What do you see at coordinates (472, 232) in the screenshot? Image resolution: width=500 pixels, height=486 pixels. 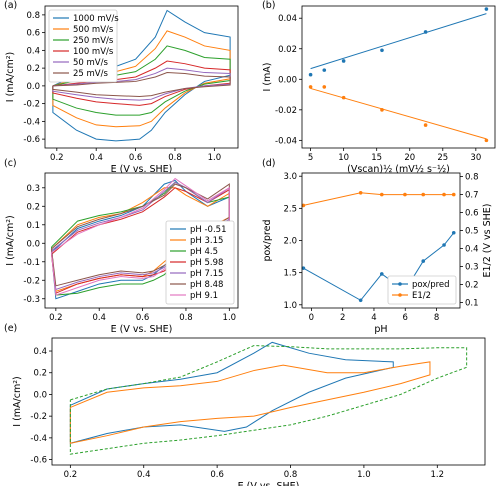 I see `y2-tick-label: 0.5` at bounding box center [472, 232].